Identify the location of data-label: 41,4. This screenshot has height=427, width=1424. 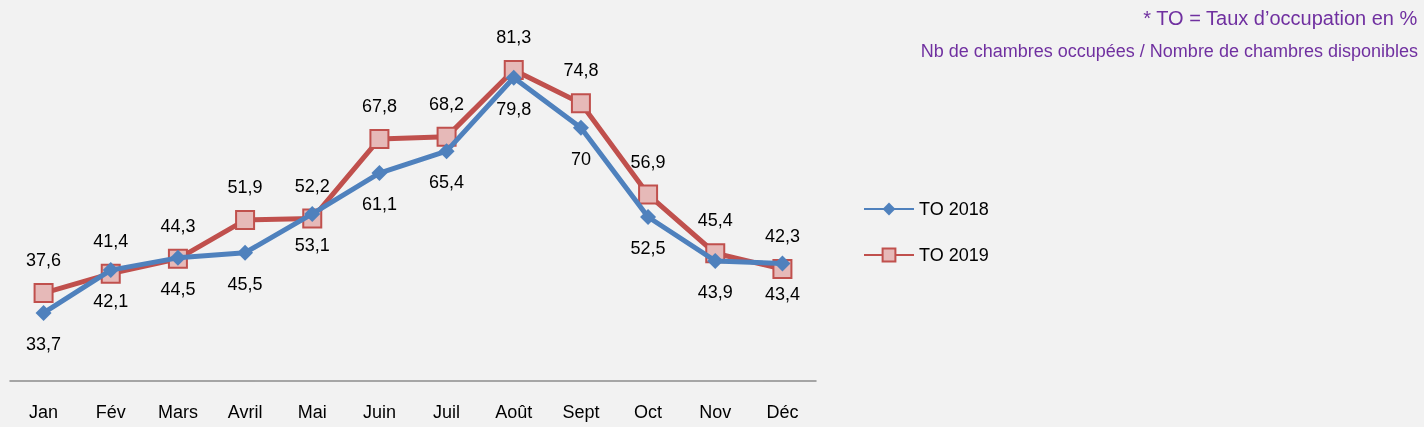
(111, 240).